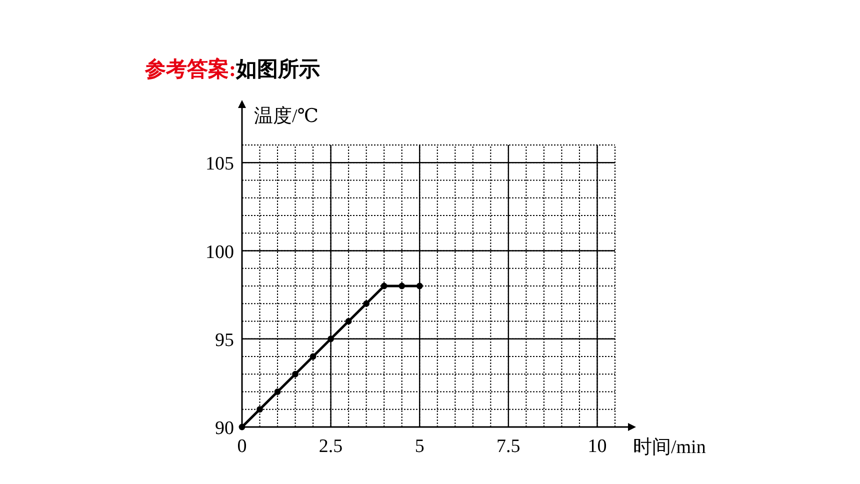  I want to click on y-tick-label: 100, so click(220, 252).